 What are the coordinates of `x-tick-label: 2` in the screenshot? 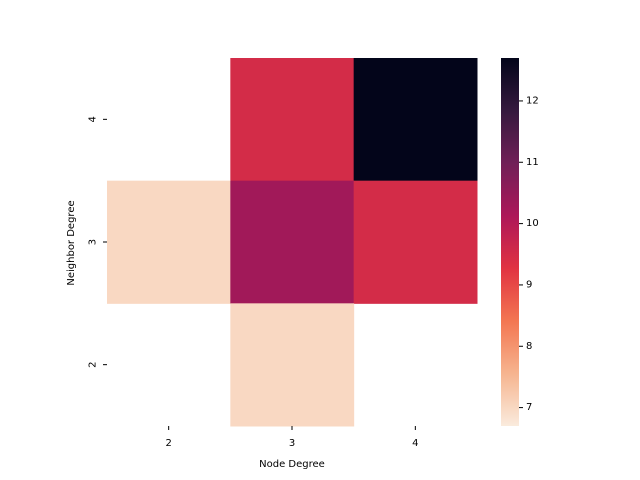 It's located at (168, 443).